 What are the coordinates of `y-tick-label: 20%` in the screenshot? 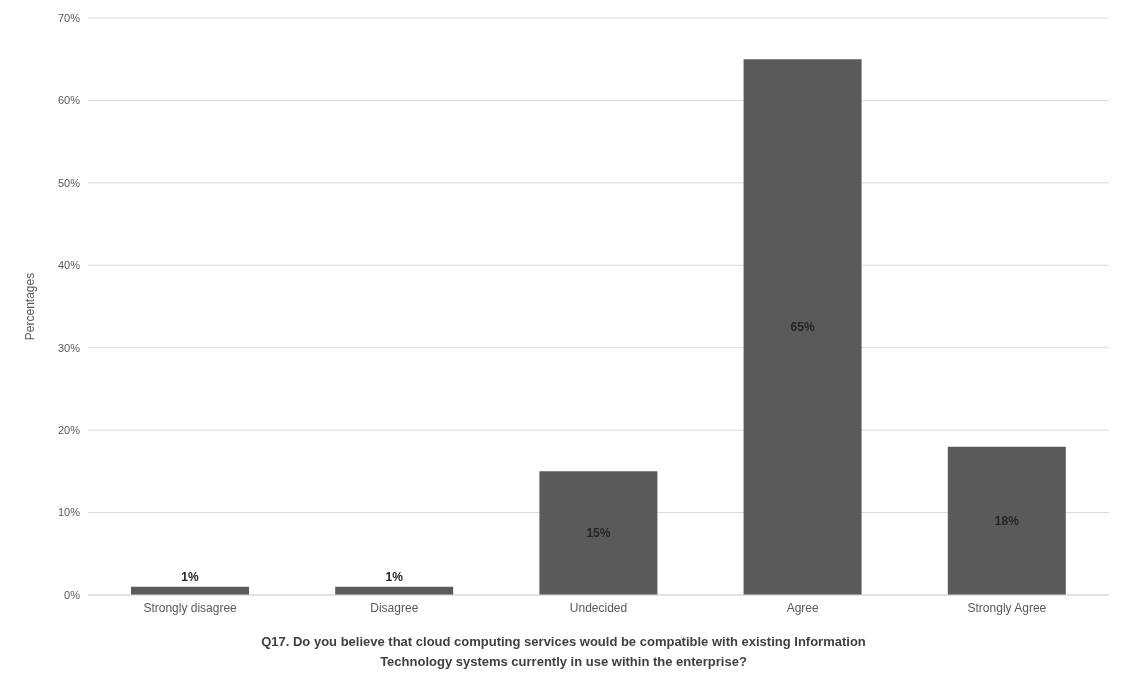 It's located at (69, 430).